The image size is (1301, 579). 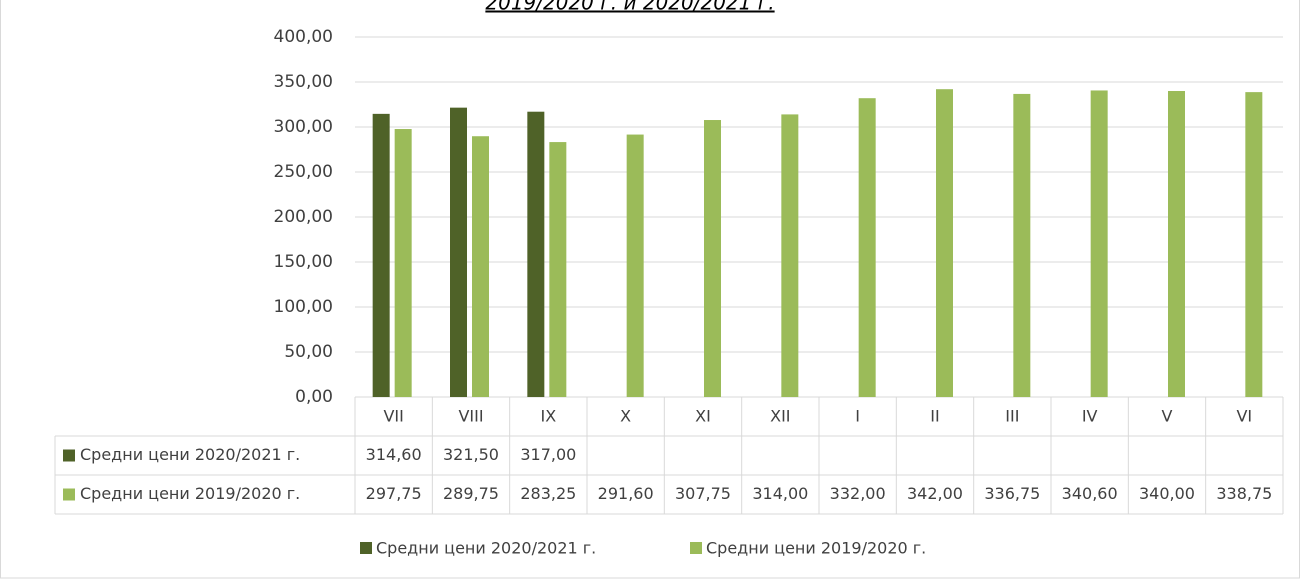 What do you see at coordinates (625, 416) in the screenshot?
I see `x-tick-label: X` at bounding box center [625, 416].